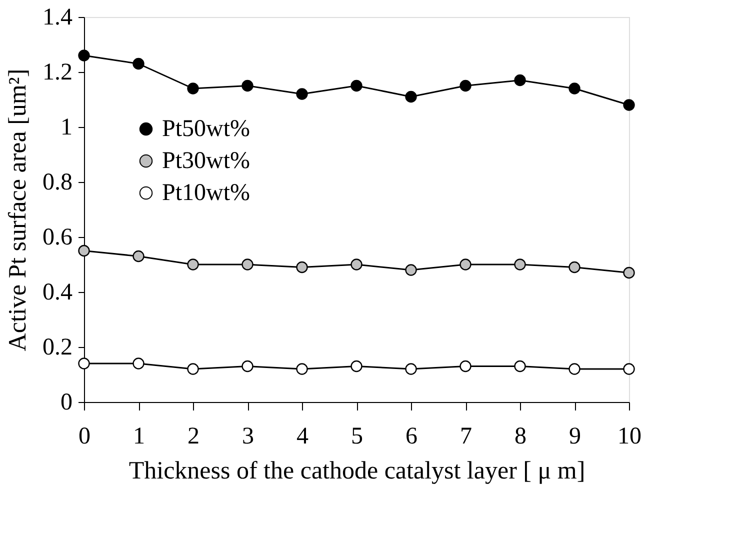  What do you see at coordinates (57, 293) in the screenshot?
I see `y-tick-label: 0.4` at bounding box center [57, 293].